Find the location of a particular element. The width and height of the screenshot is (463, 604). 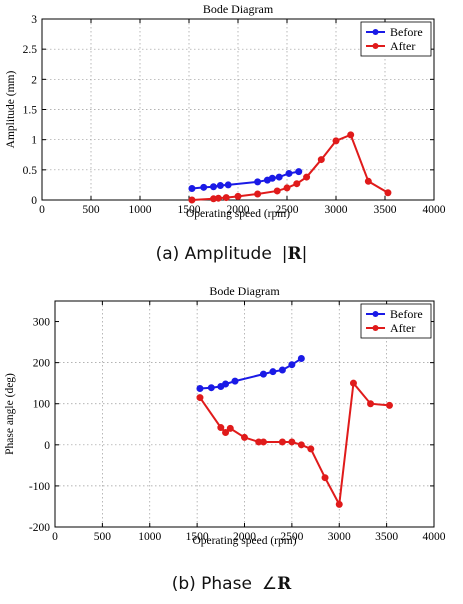

phase-ytick-label: 0 is located at coordinates (47, 446).